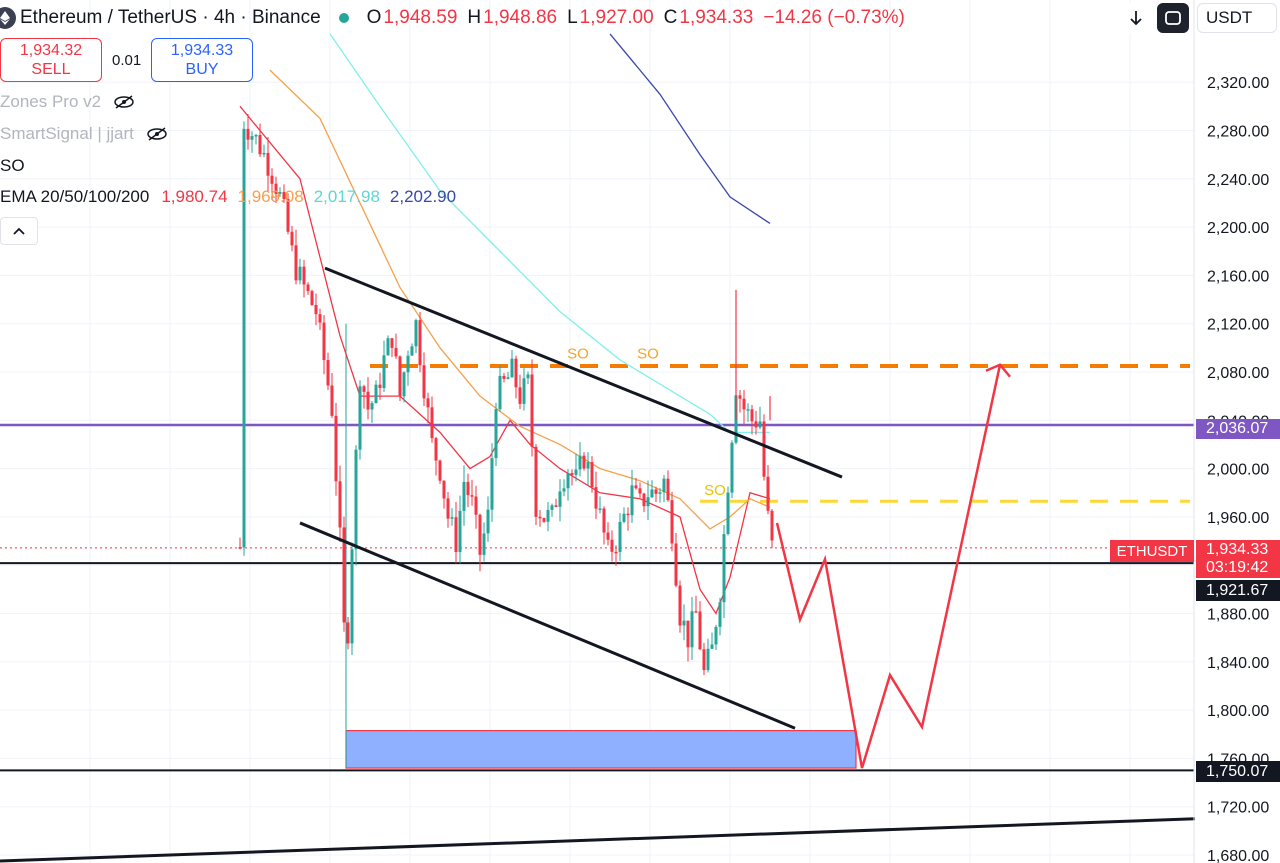  Describe the element at coordinates (1238, 276) in the screenshot. I see `y-tick-label: 2,160.00` at that location.